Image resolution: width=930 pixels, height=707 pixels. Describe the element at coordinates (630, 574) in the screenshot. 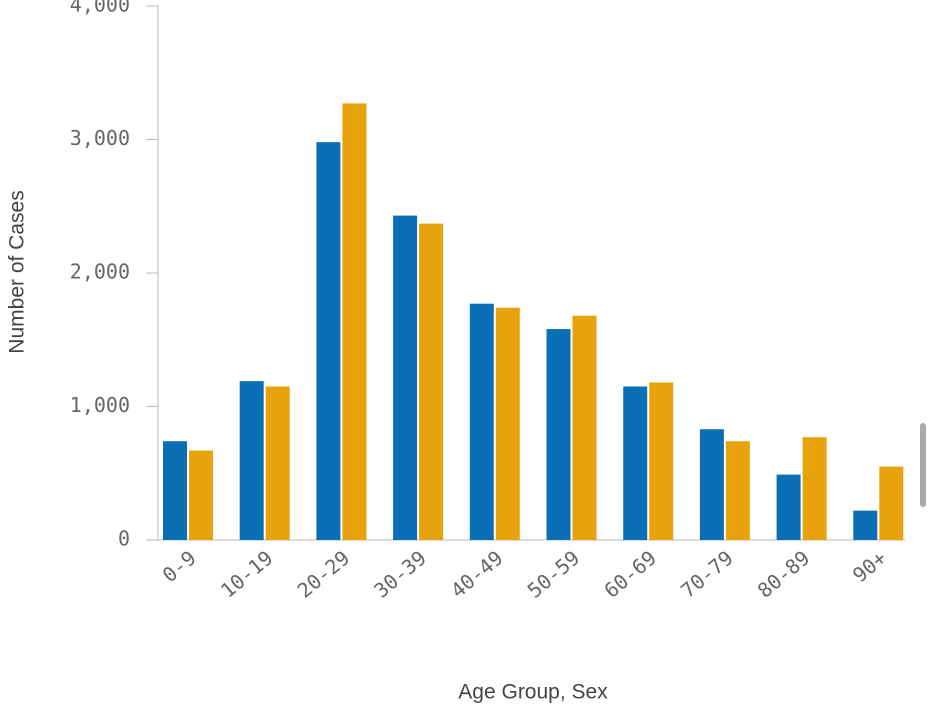

I see `x-tick-label: 60-69` at that location.